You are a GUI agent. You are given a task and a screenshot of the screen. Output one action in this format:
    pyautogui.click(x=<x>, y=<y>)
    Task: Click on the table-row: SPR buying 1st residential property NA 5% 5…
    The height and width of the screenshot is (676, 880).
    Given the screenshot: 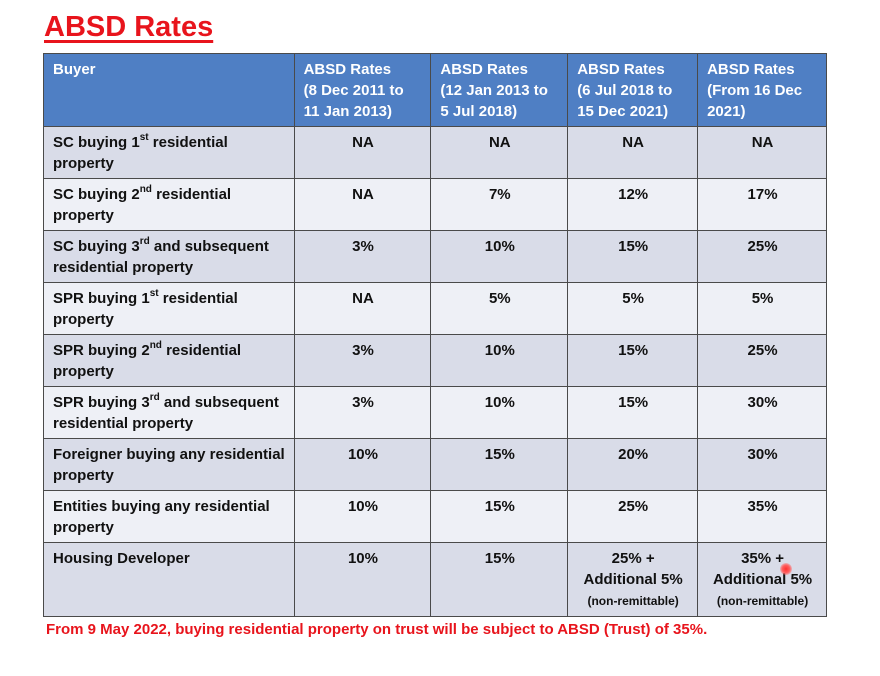 What is the action you would take?
    pyautogui.click(x=435, y=308)
    